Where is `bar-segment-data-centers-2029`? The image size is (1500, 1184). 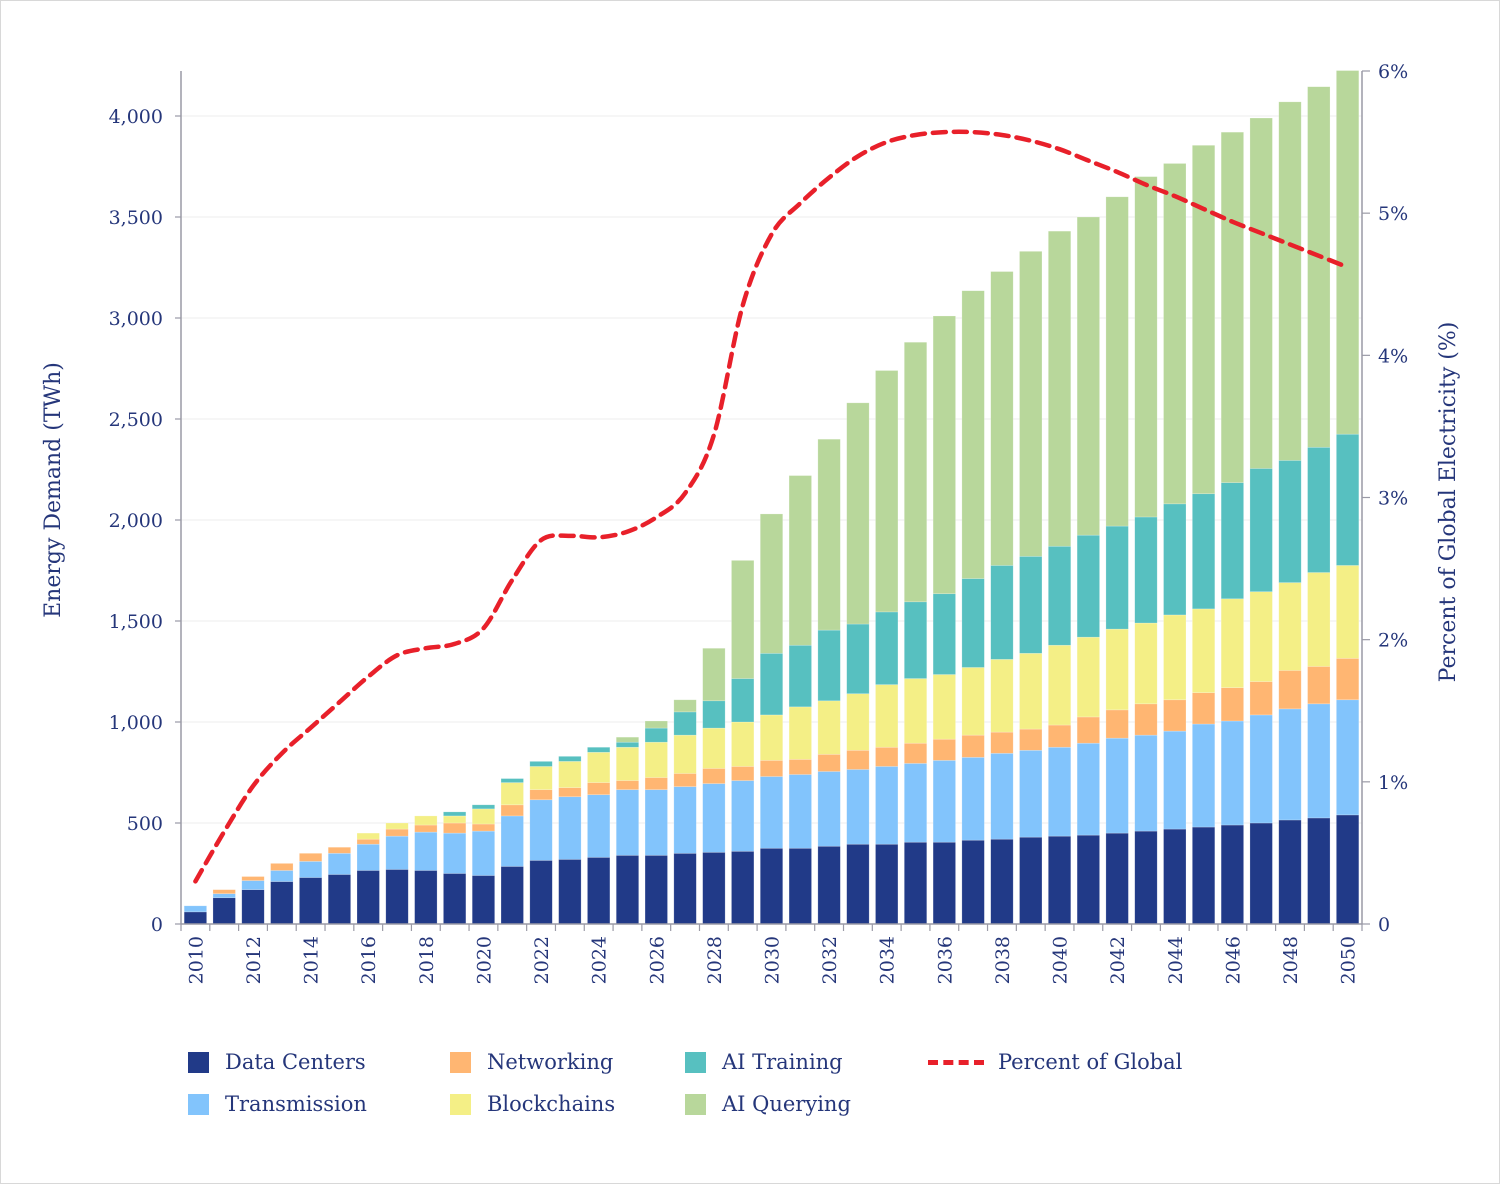 bar-segment-data-centers-2029 is located at coordinates (743, 887).